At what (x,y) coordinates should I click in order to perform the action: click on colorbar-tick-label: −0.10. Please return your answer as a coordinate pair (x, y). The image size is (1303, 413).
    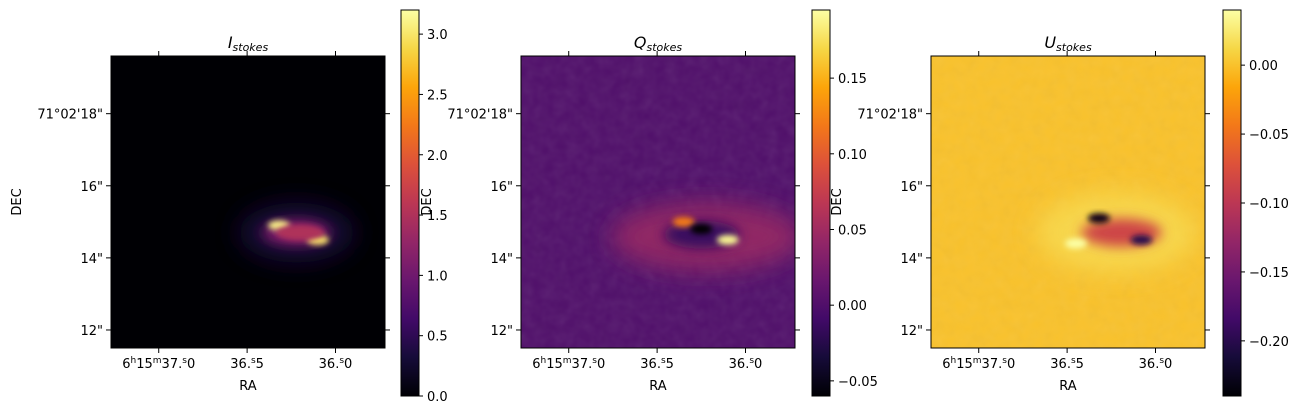
    Looking at the image, I should click on (1269, 204).